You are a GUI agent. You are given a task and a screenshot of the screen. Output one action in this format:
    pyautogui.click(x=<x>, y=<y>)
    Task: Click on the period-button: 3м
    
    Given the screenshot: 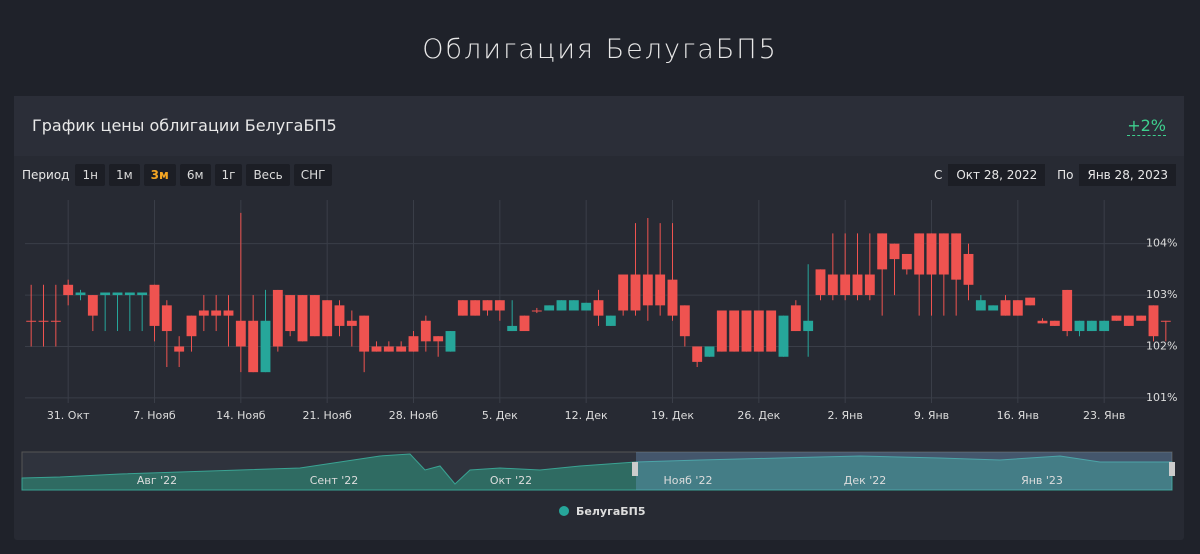 What is the action you would take?
    pyautogui.click(x=159, y=175)
    